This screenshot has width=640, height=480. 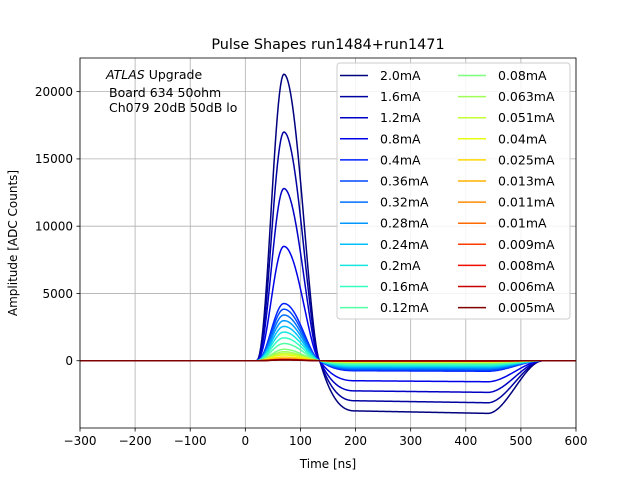 What do you see at coordinates (526, 202) in the screenshot?
I see `legend-label: 0.011mA` at bounding box center [526, 202].